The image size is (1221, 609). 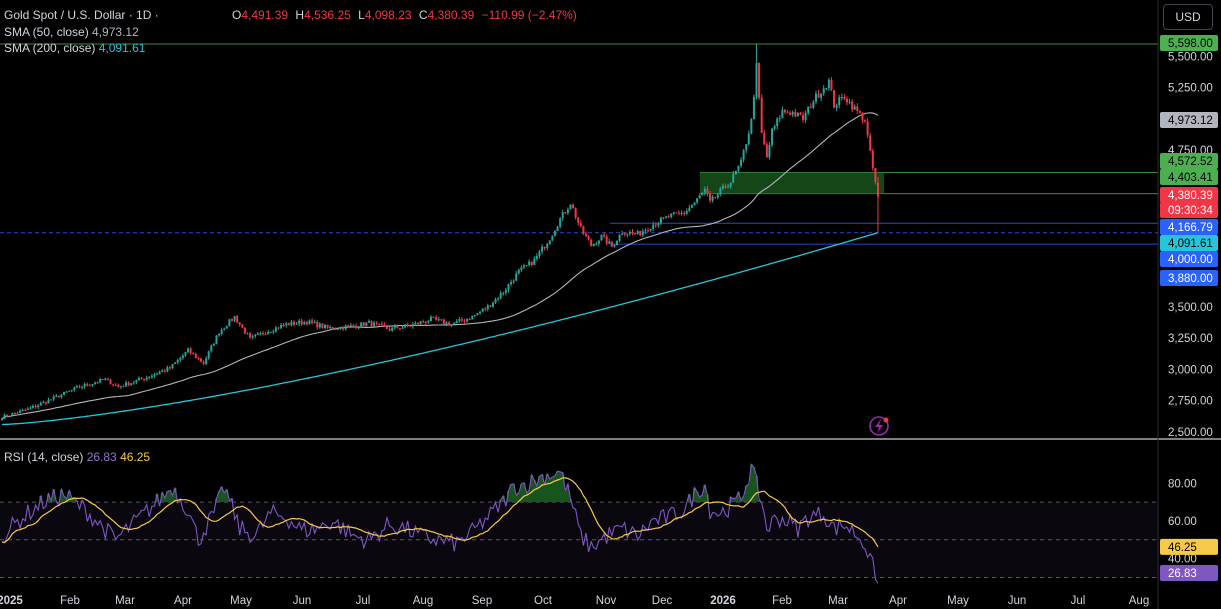 I want to click on price-tick-label: 5,250.00, so click(x=1190, y=89).